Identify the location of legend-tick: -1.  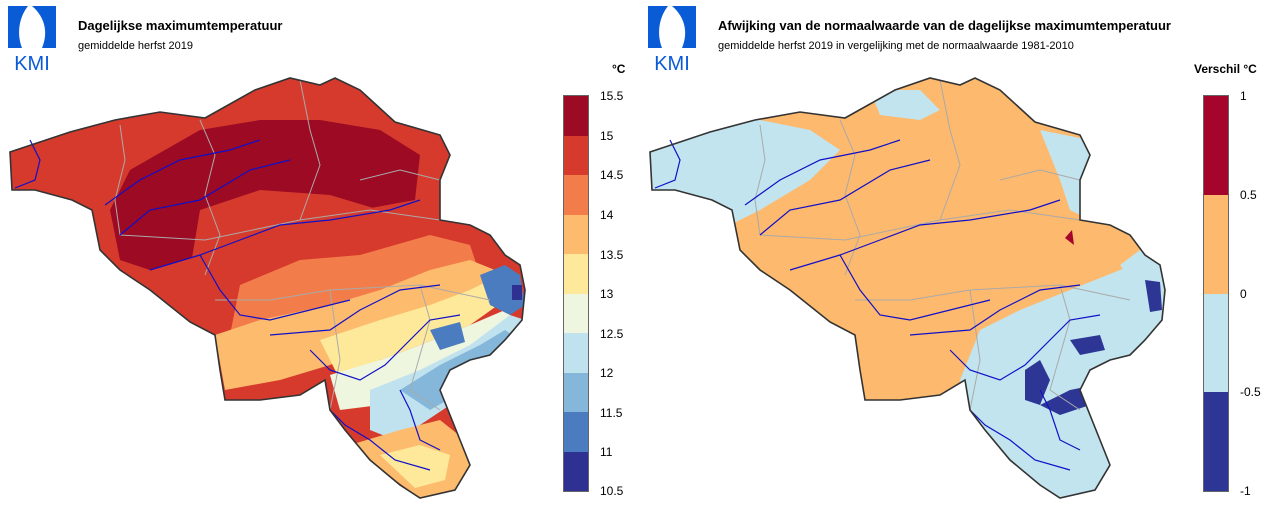
(1245, 491).